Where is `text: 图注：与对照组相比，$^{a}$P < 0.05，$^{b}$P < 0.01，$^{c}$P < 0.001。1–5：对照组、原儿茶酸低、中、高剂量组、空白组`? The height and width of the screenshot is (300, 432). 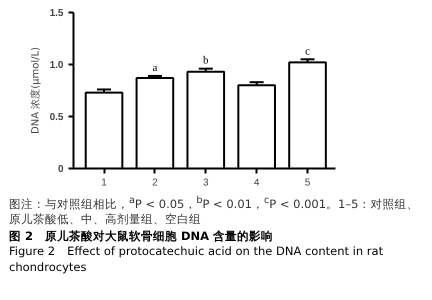 text: 图注：与对照组相比，$^{a}$P < 0.05，$^{b}$P < 0.01，$^{c}$P < 0.001。1–5：对照组、原儿茶酸低、中、高剂量组、空白组 is located at coordinates (213, 210).